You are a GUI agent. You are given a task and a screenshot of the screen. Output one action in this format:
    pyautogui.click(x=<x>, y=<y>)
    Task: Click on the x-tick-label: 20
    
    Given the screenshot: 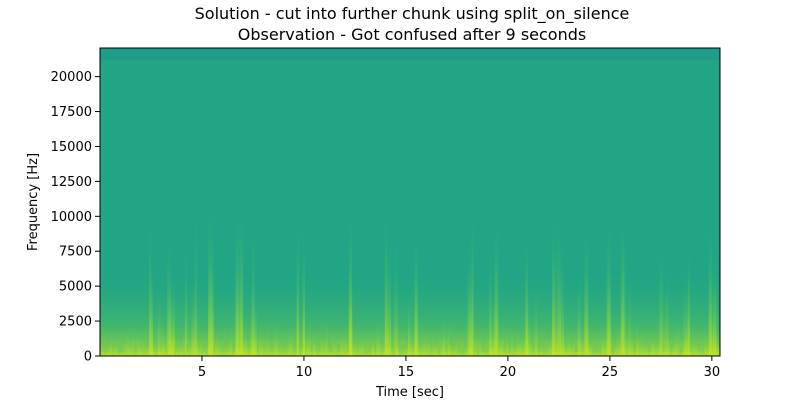 What is the action you would take?
    pyautogui.click(x=508, y=372)
    